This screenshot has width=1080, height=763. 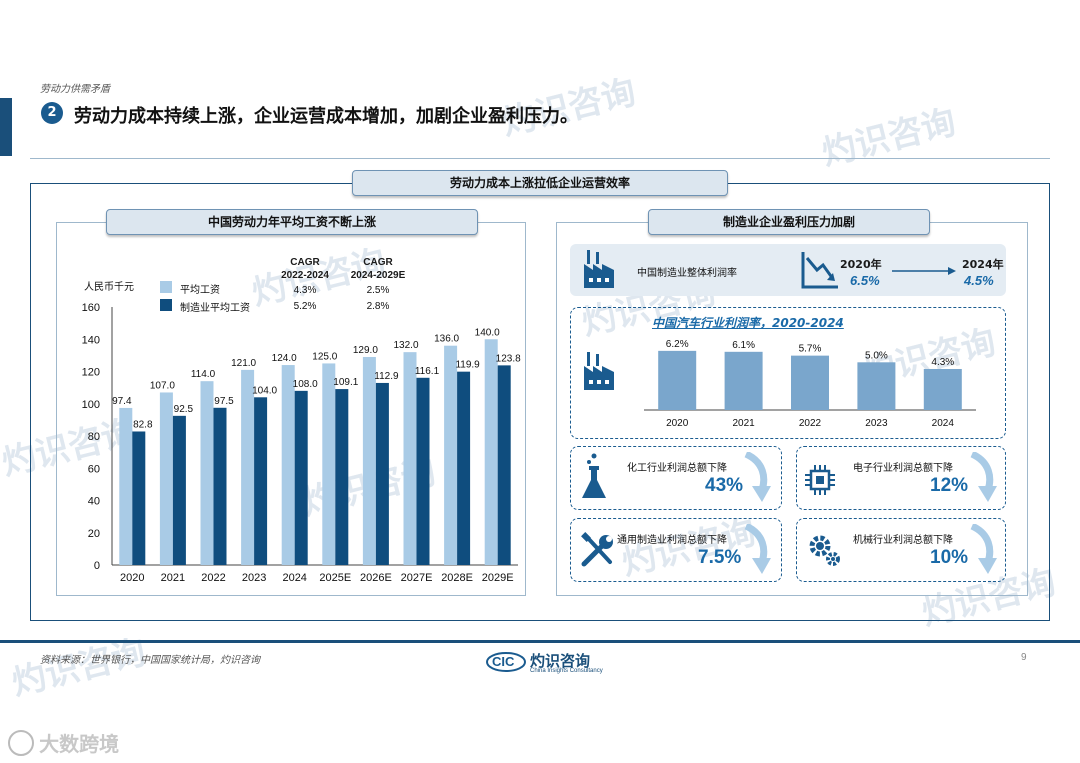 I want to click on legend-swatch-avg, so click(x=166, y=287).